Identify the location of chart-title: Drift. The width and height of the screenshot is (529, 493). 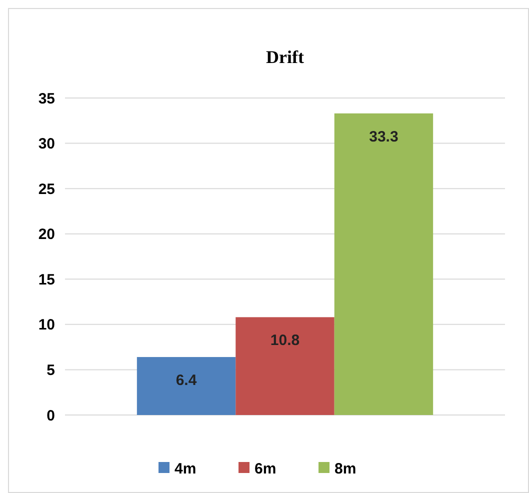
(285, 57).